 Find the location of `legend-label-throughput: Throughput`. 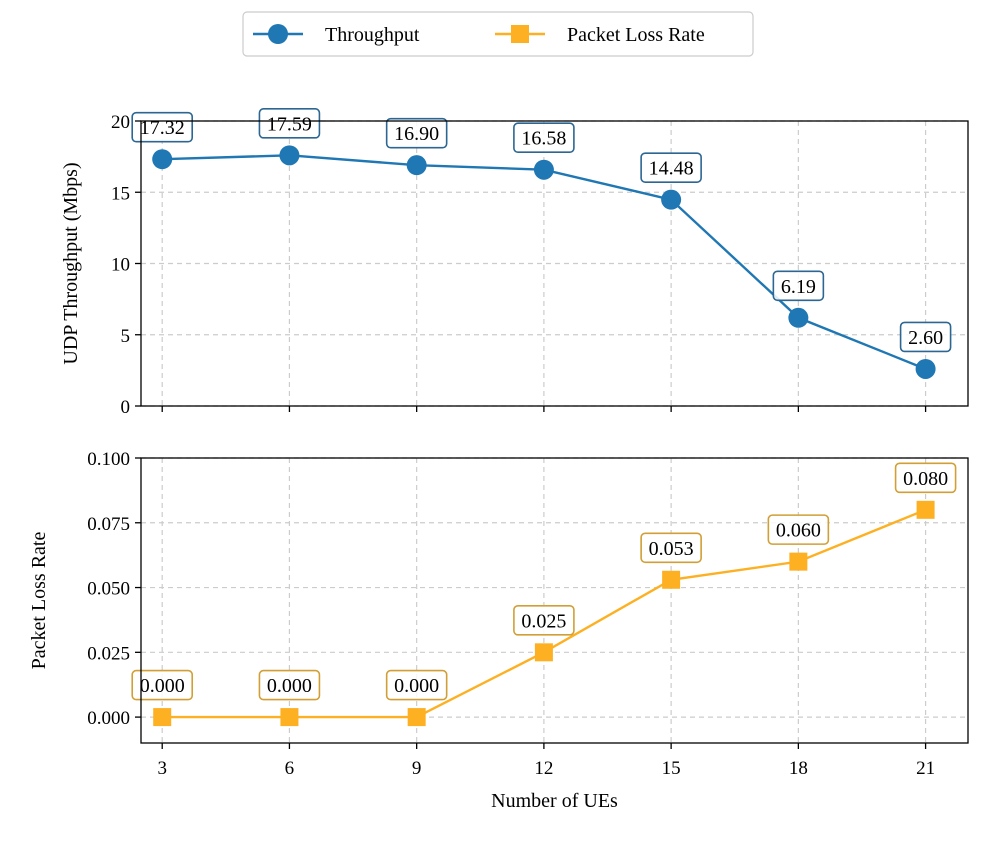

legend-label-throughput: Throughput is located at coordinates (372, 35).